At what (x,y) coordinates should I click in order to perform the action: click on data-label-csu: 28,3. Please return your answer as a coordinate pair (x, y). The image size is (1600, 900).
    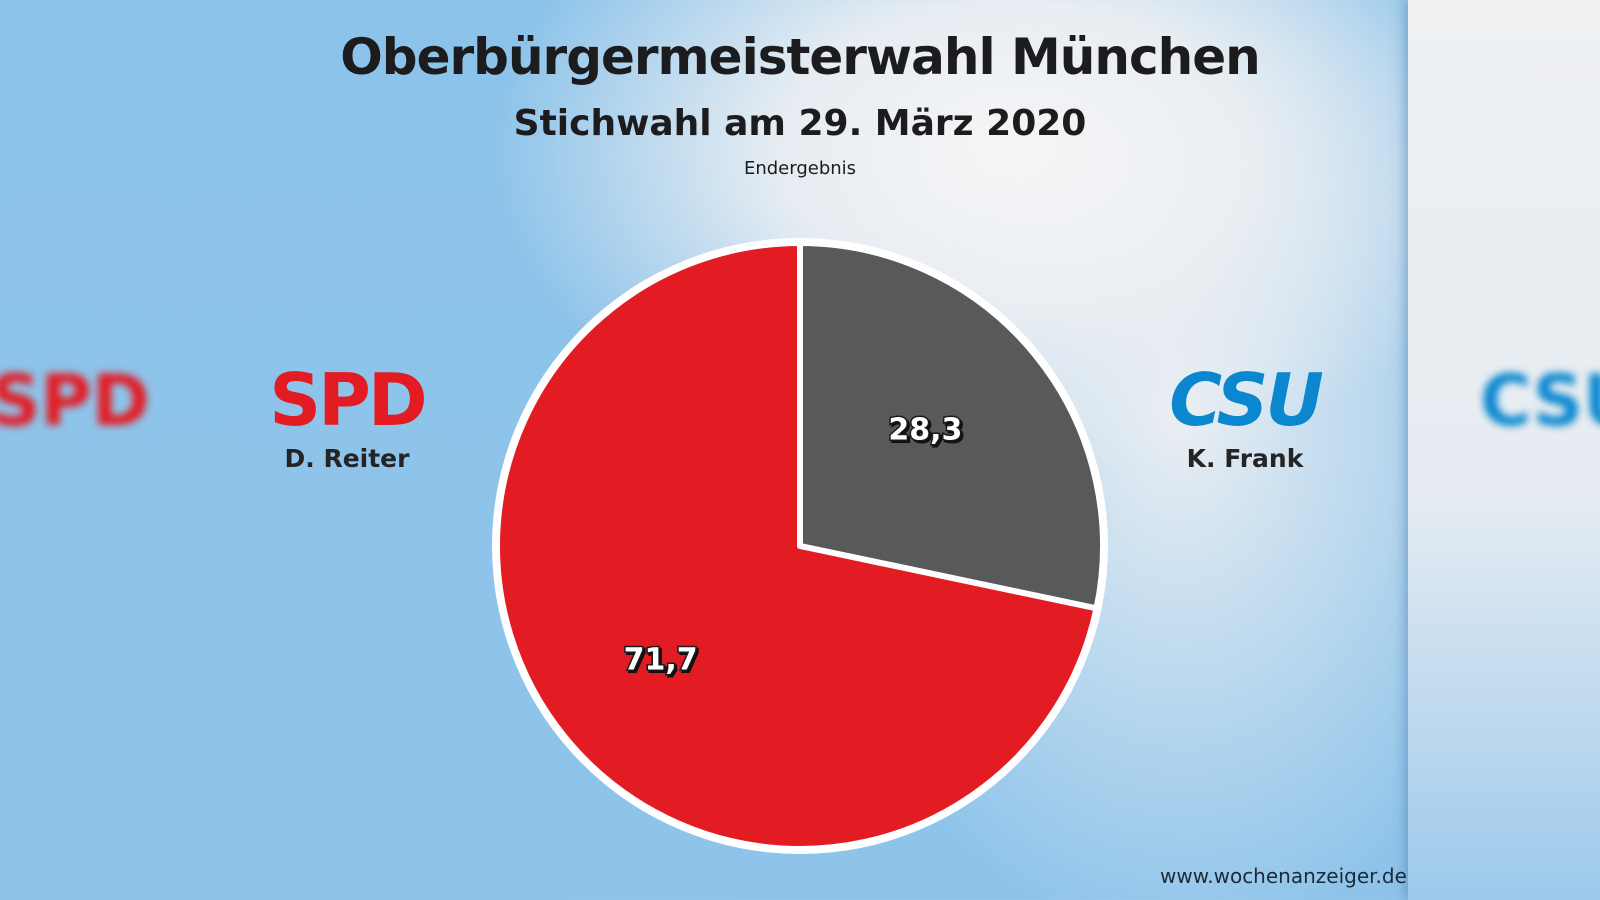
    Looking at the image, I should click on (925, 429).